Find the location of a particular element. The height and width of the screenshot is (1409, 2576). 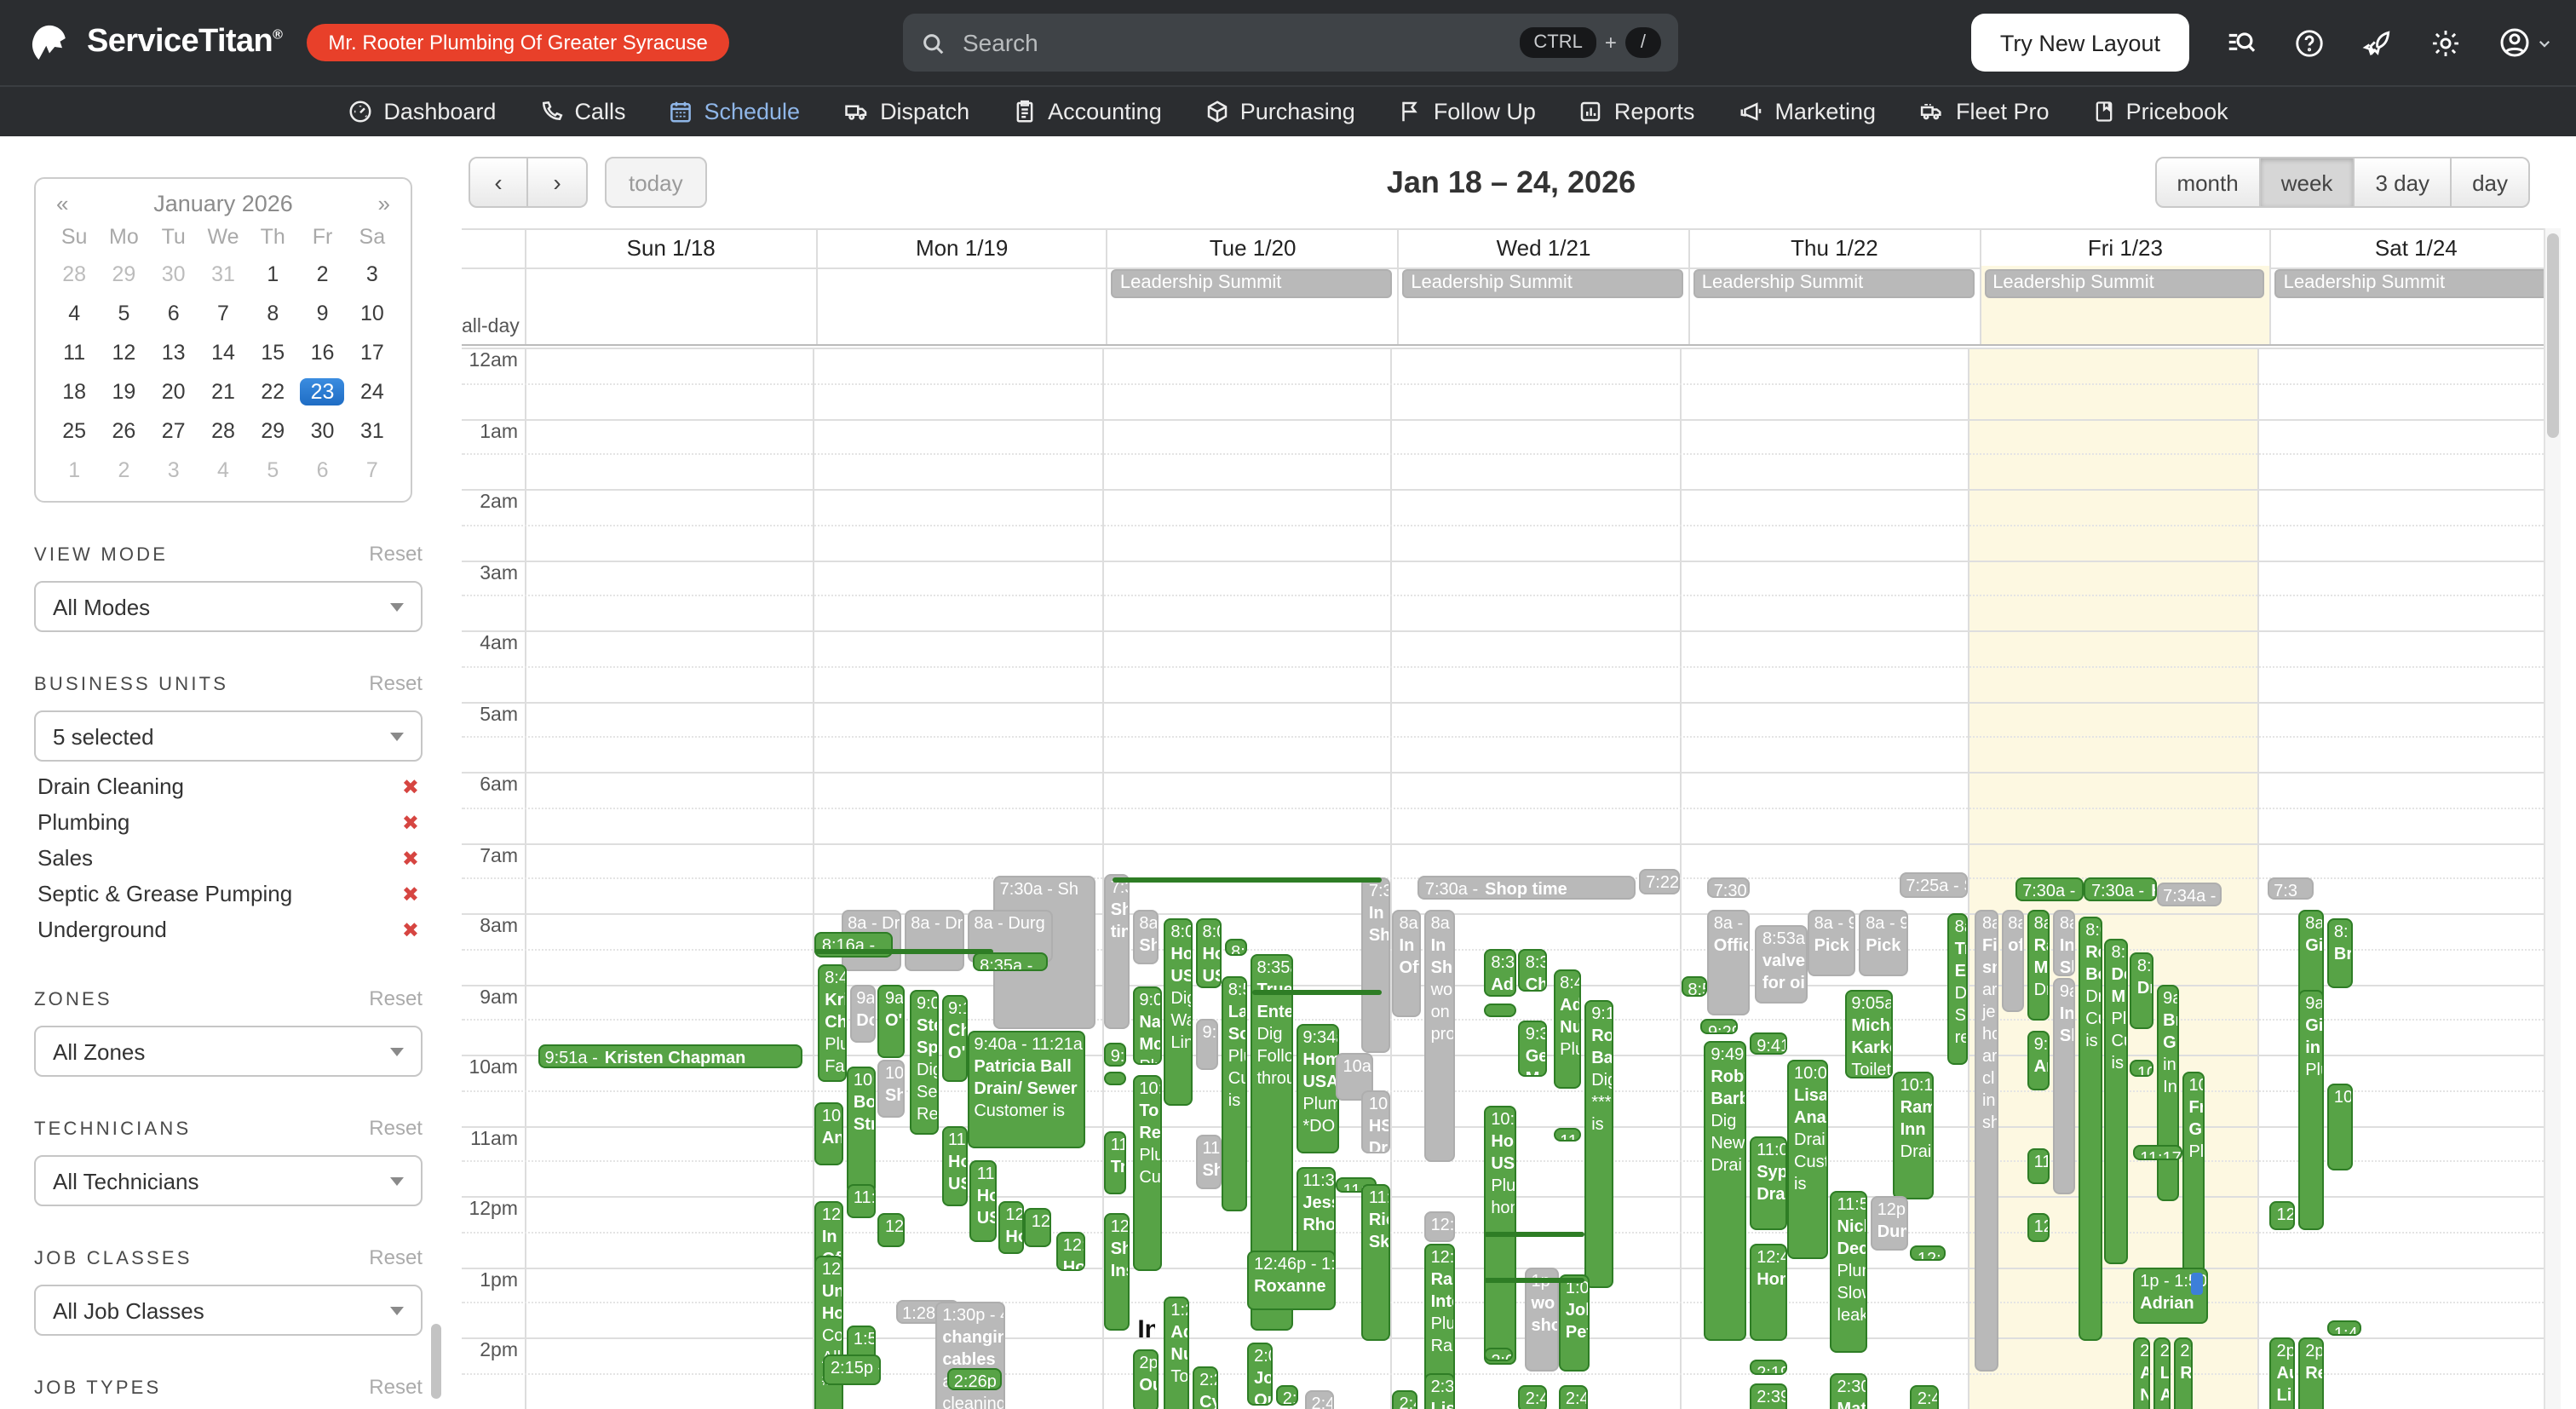

event: 8:31AdrNur is located at coordinates (1500, 973).